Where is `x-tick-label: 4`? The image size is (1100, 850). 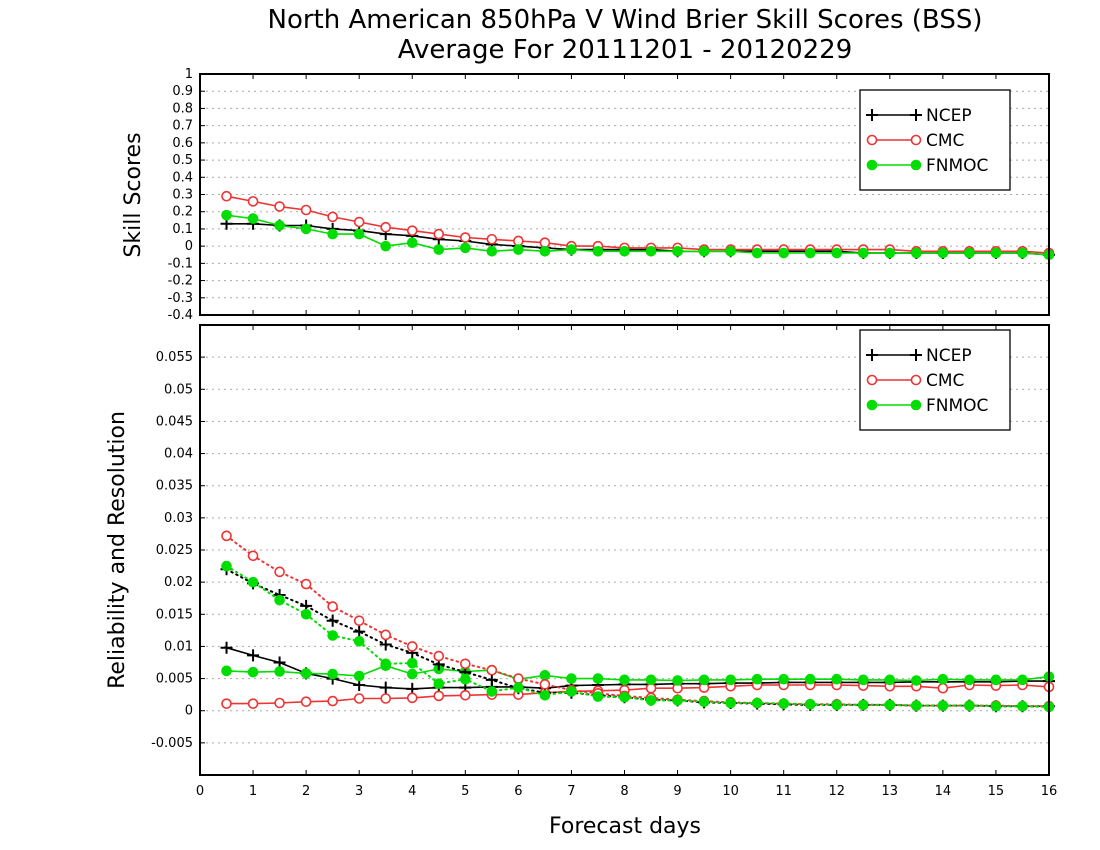
x-tick-label: 4 is located at coordinates (412, 791).